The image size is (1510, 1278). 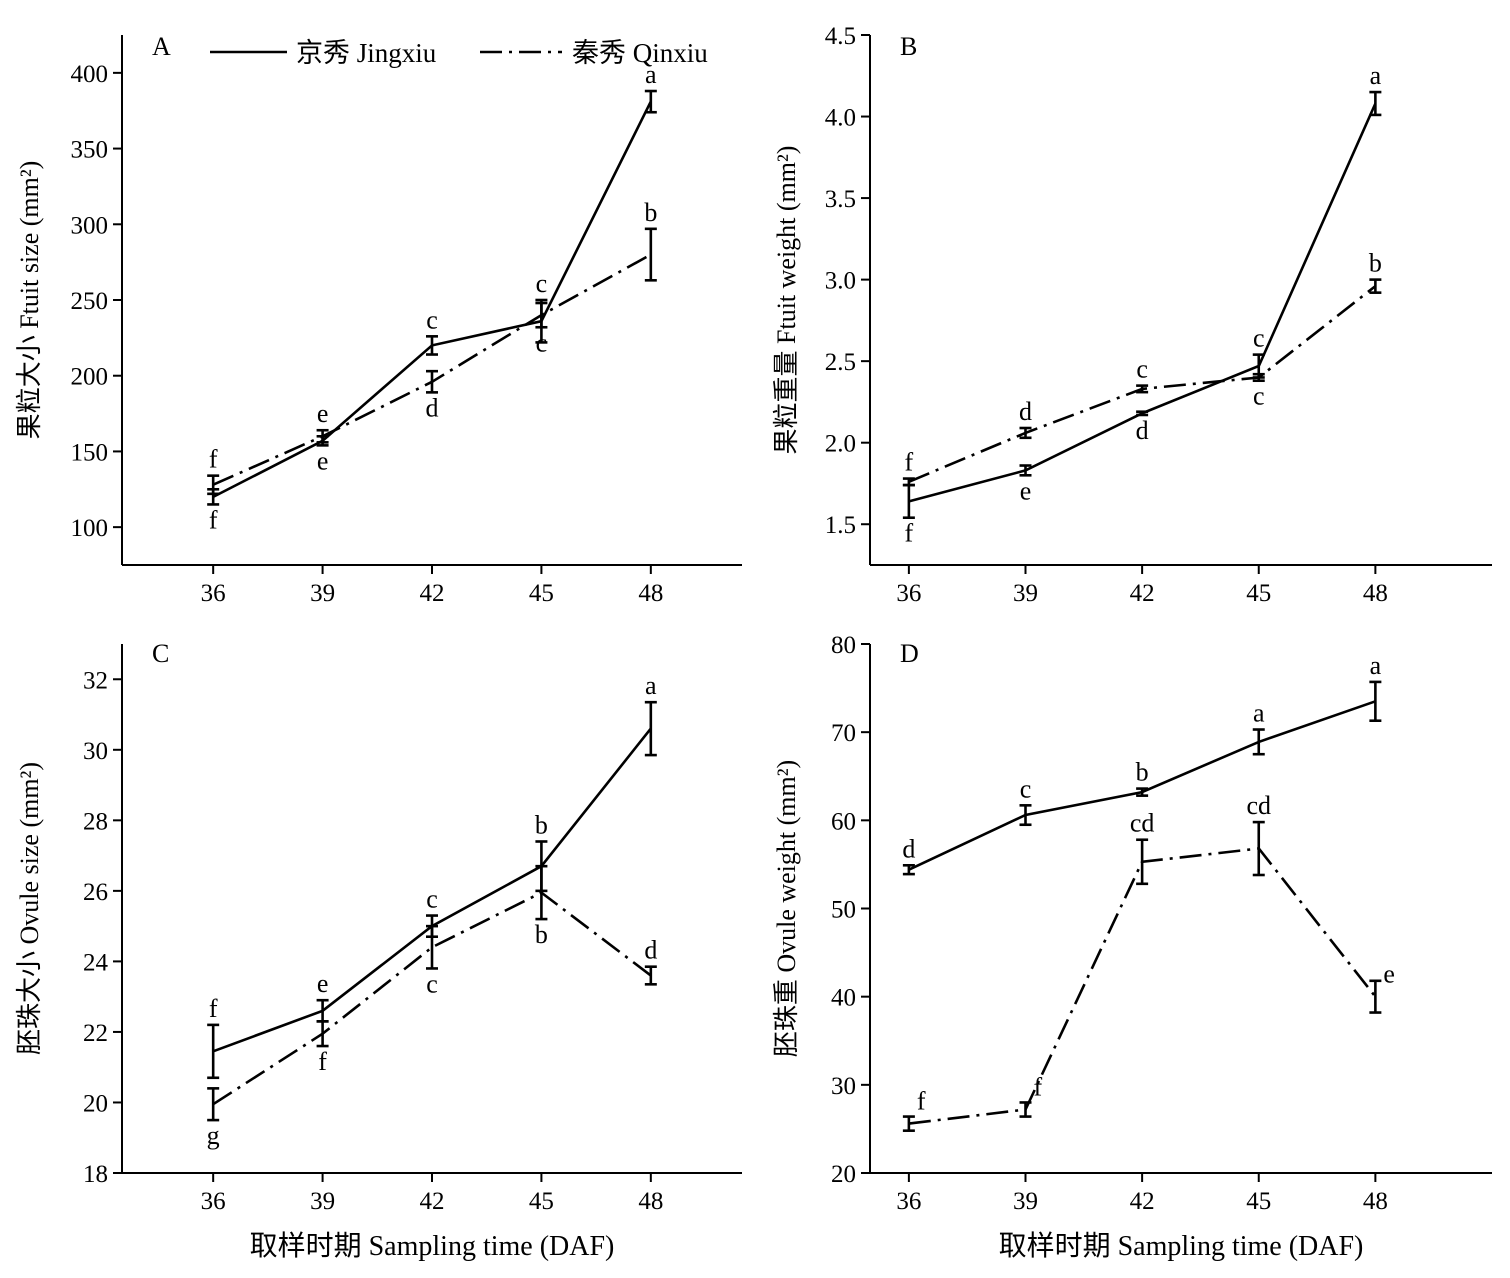 What do you see at coordinates (843, 910) in the screenshot?
I see `y-tick-label: 50` at bounding box center [843, 910].